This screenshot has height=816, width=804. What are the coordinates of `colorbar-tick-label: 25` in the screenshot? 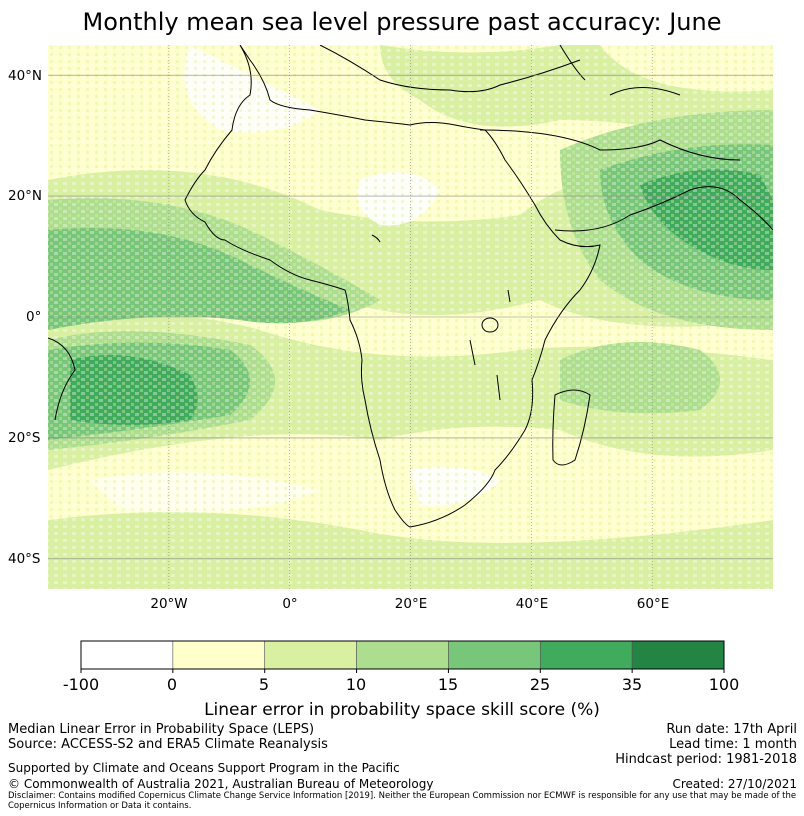 It's located at (540, 684).